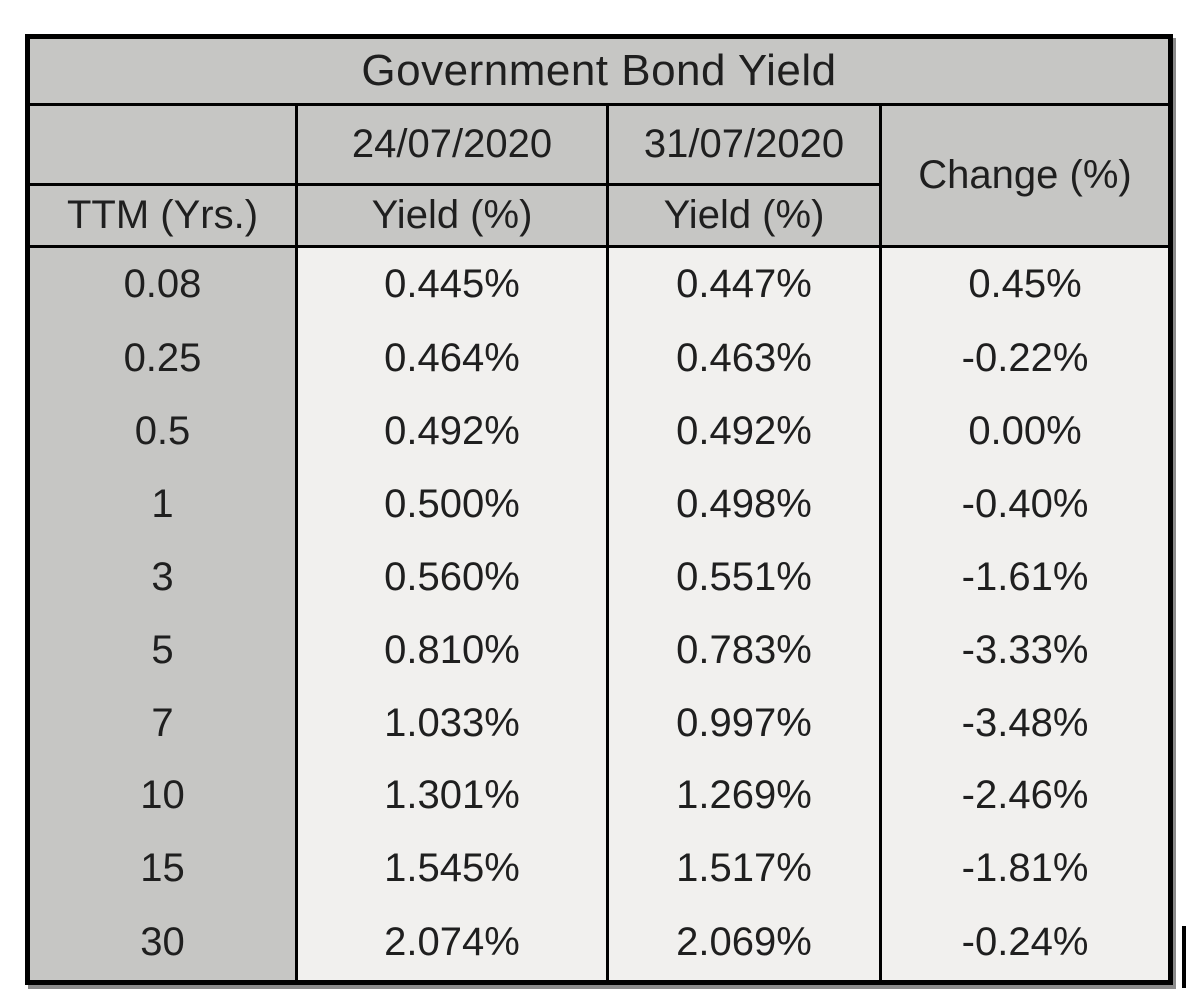 This screenshot has width=1200, height=994. I want to click on cell-ttm: 0.08, so click(162, 284).